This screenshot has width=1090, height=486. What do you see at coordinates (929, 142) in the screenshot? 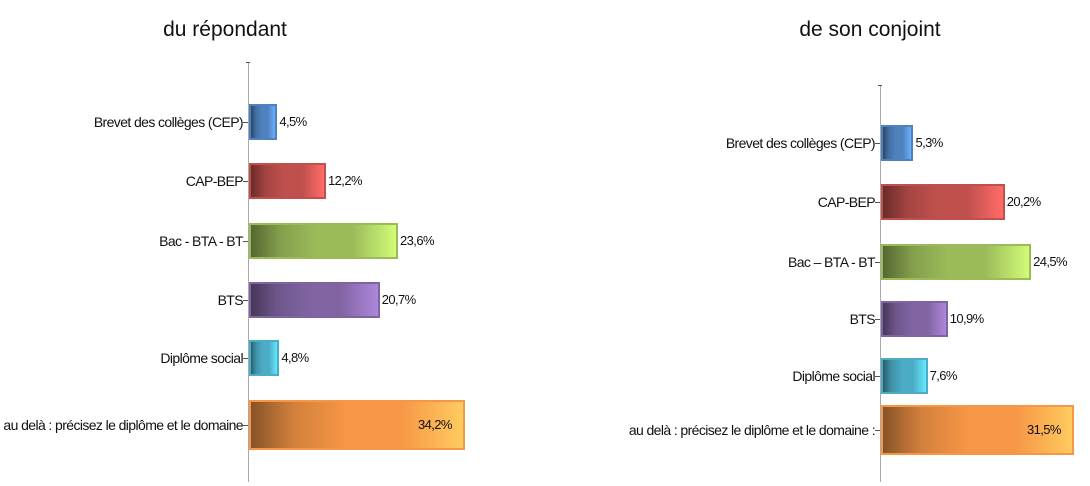
I see `value-label: 5,3%` at bounding box center [929, 142].